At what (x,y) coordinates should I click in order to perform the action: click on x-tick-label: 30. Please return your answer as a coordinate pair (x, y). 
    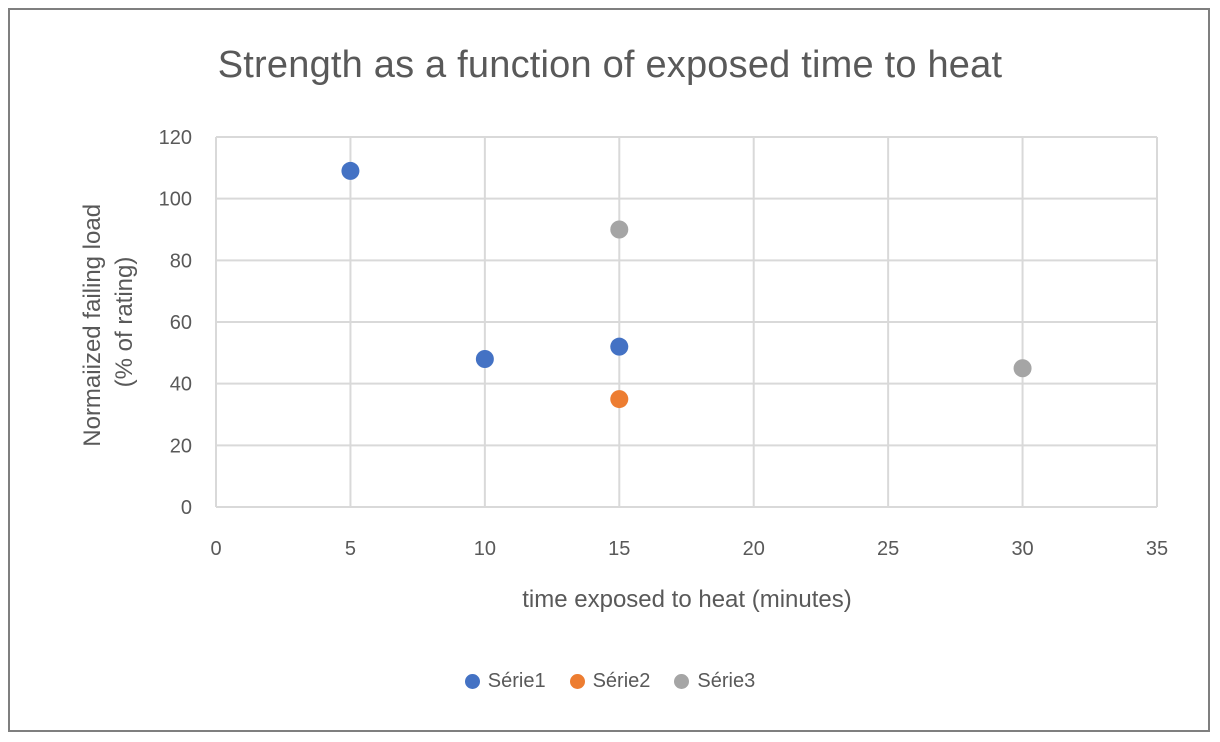
    Looking at the image, I should click on (1022, 549).